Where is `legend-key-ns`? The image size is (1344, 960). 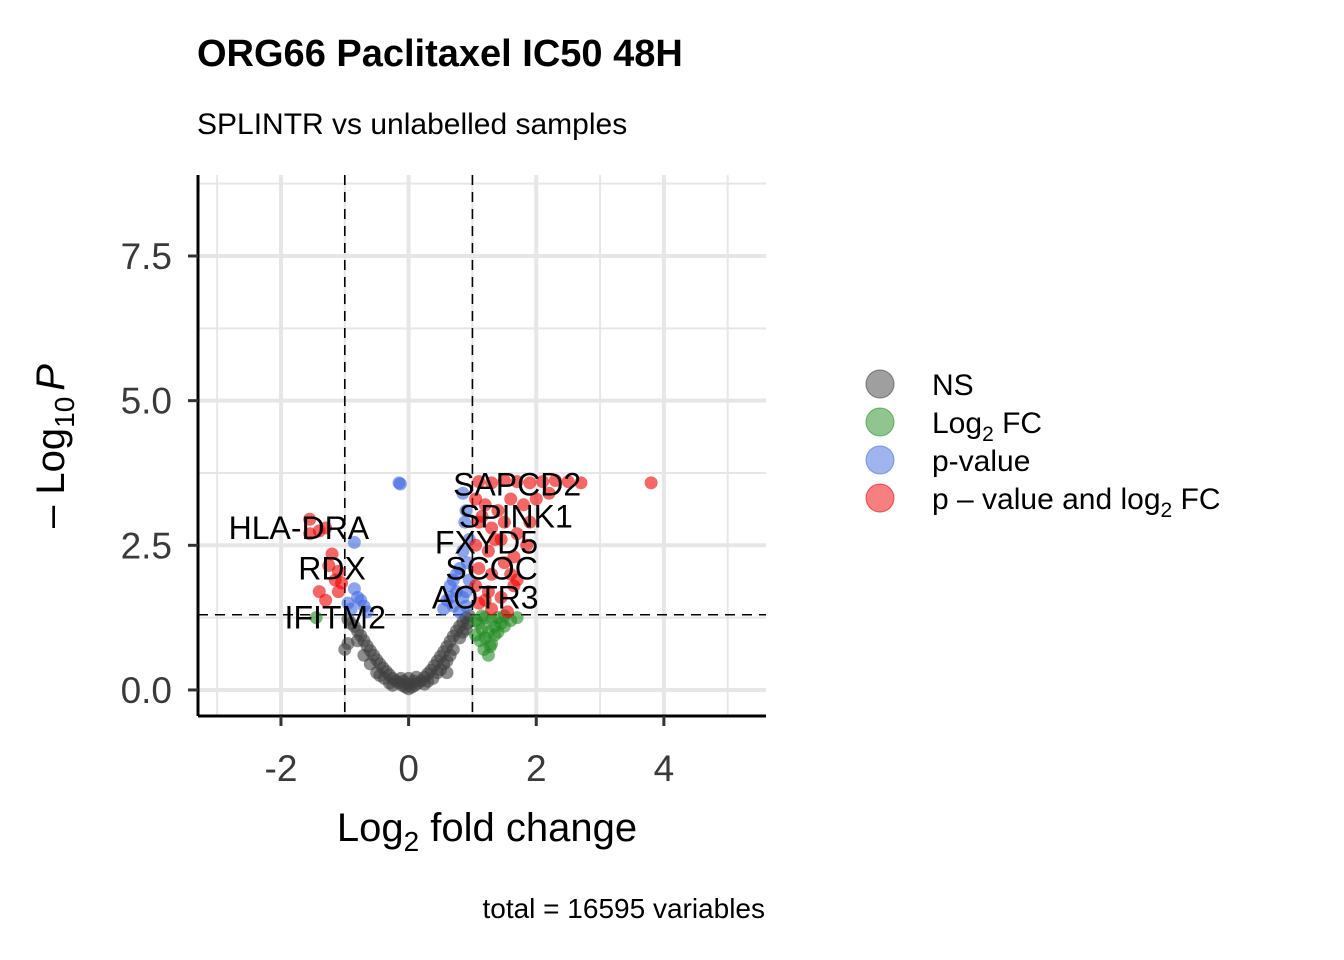 legend-key-ns is located at coordinates (880, 384).